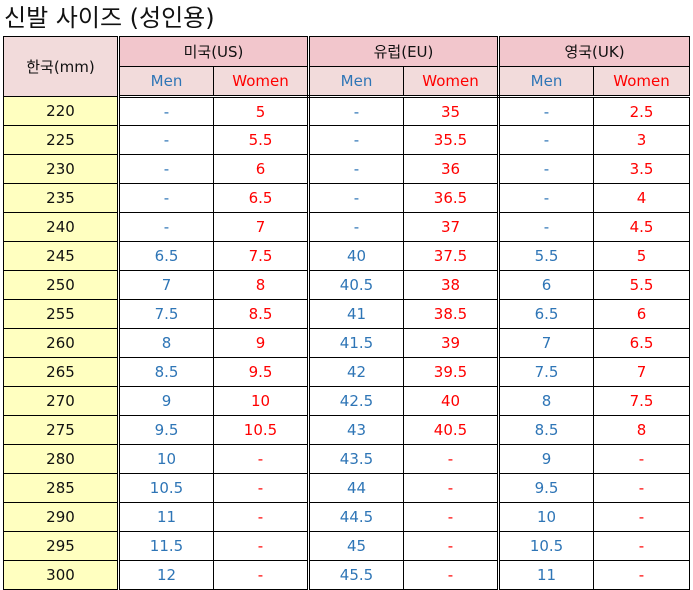  Describe the element at coordinates (642, 401) in the screenshot. I see `uk-women-cell: 7.5` at that location.